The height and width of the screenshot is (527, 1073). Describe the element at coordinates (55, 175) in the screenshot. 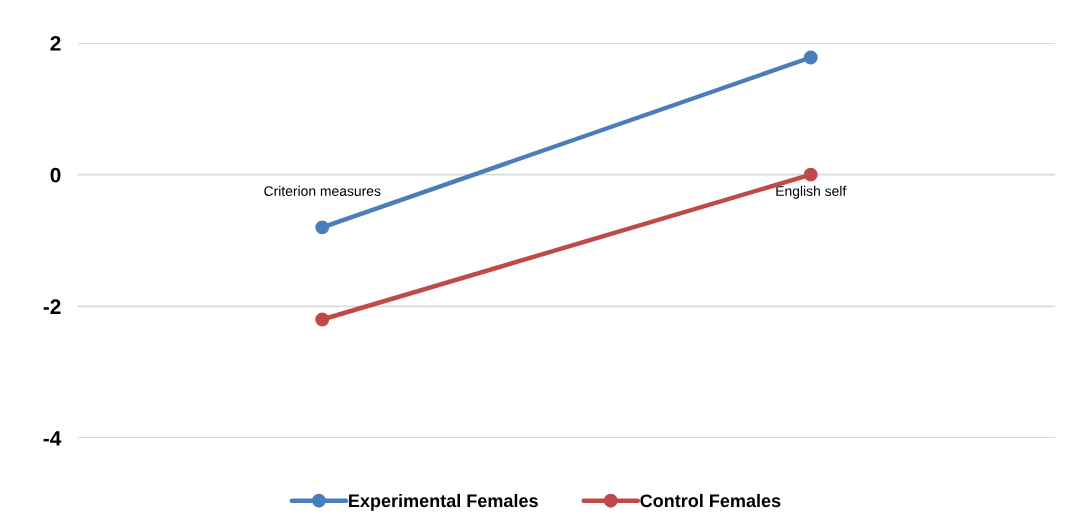

I see `y-tick-label: 0` at that location.